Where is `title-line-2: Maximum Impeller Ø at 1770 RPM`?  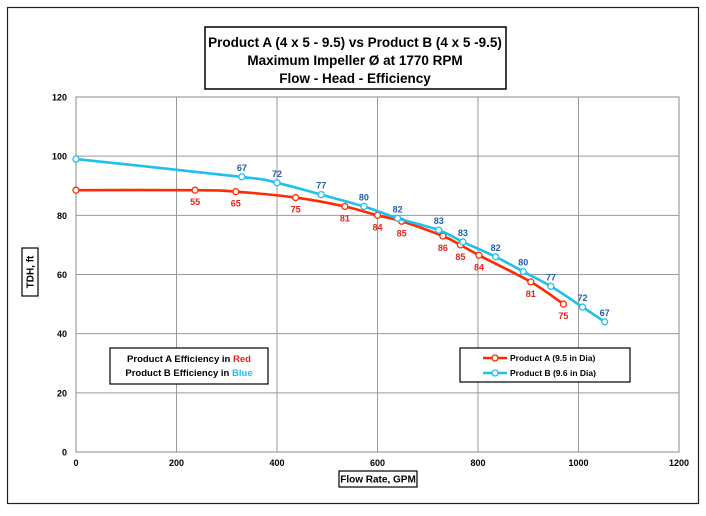 title-line-2: Maximum Impeller Ø at 1770 RPM is located at coordinates (354, 60).